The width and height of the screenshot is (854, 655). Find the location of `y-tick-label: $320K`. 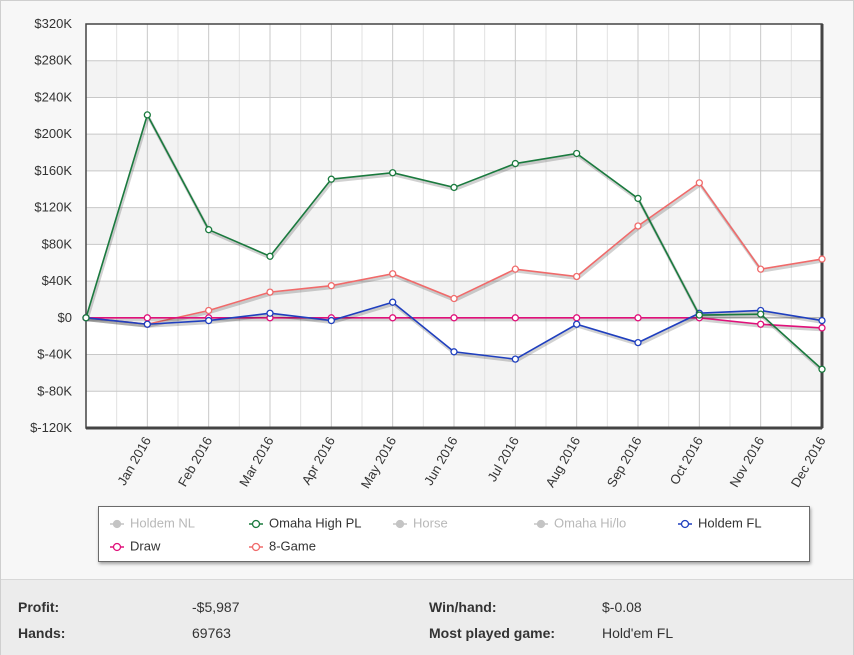

y-tick-label: $320K is located at coordinates (53, 23).